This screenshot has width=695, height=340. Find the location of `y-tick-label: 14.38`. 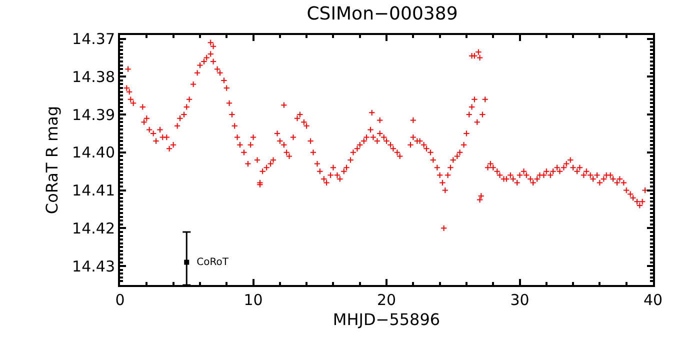

y-tick-label: 14.38 is located at coordinates (93, 77).